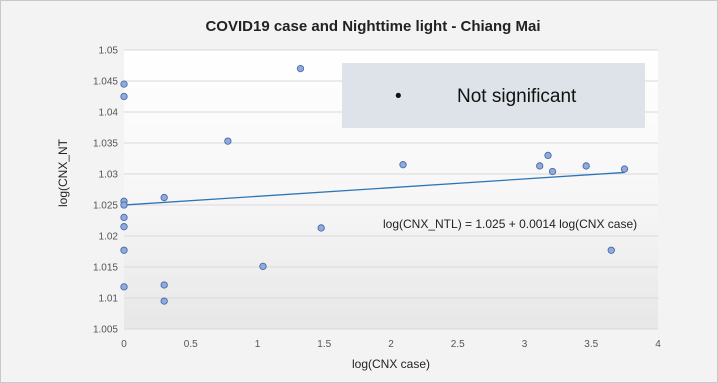 The image size is (718, 383). I want to click on y-tick-label: 1.01, so click(109, 299).